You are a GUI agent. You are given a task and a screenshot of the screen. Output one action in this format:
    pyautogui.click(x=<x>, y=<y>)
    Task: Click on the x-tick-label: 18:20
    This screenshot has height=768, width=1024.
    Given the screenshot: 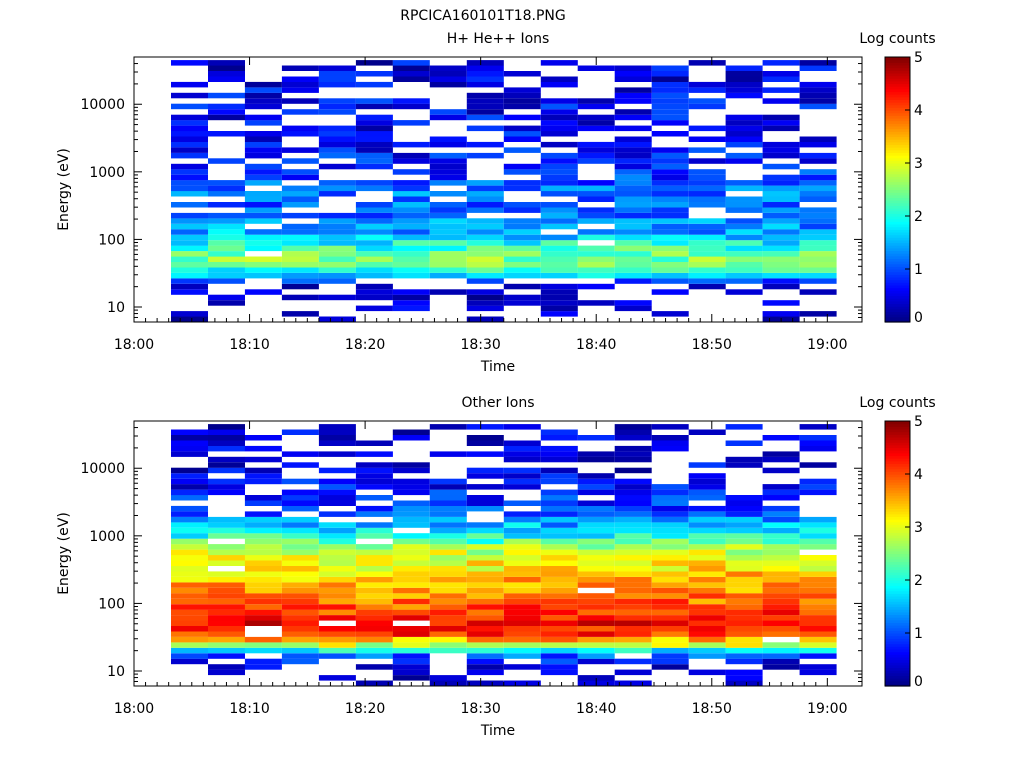 What is the action you would take?
    pyautogui.click(x=365, y=345)
    